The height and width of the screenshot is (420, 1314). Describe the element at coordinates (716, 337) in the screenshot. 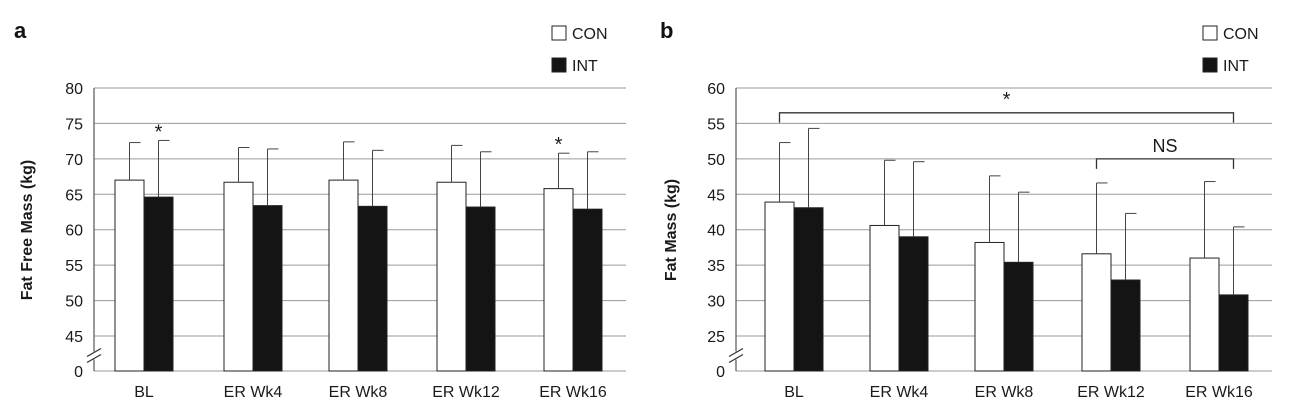

I see `y-tick-label: 25` at that location.